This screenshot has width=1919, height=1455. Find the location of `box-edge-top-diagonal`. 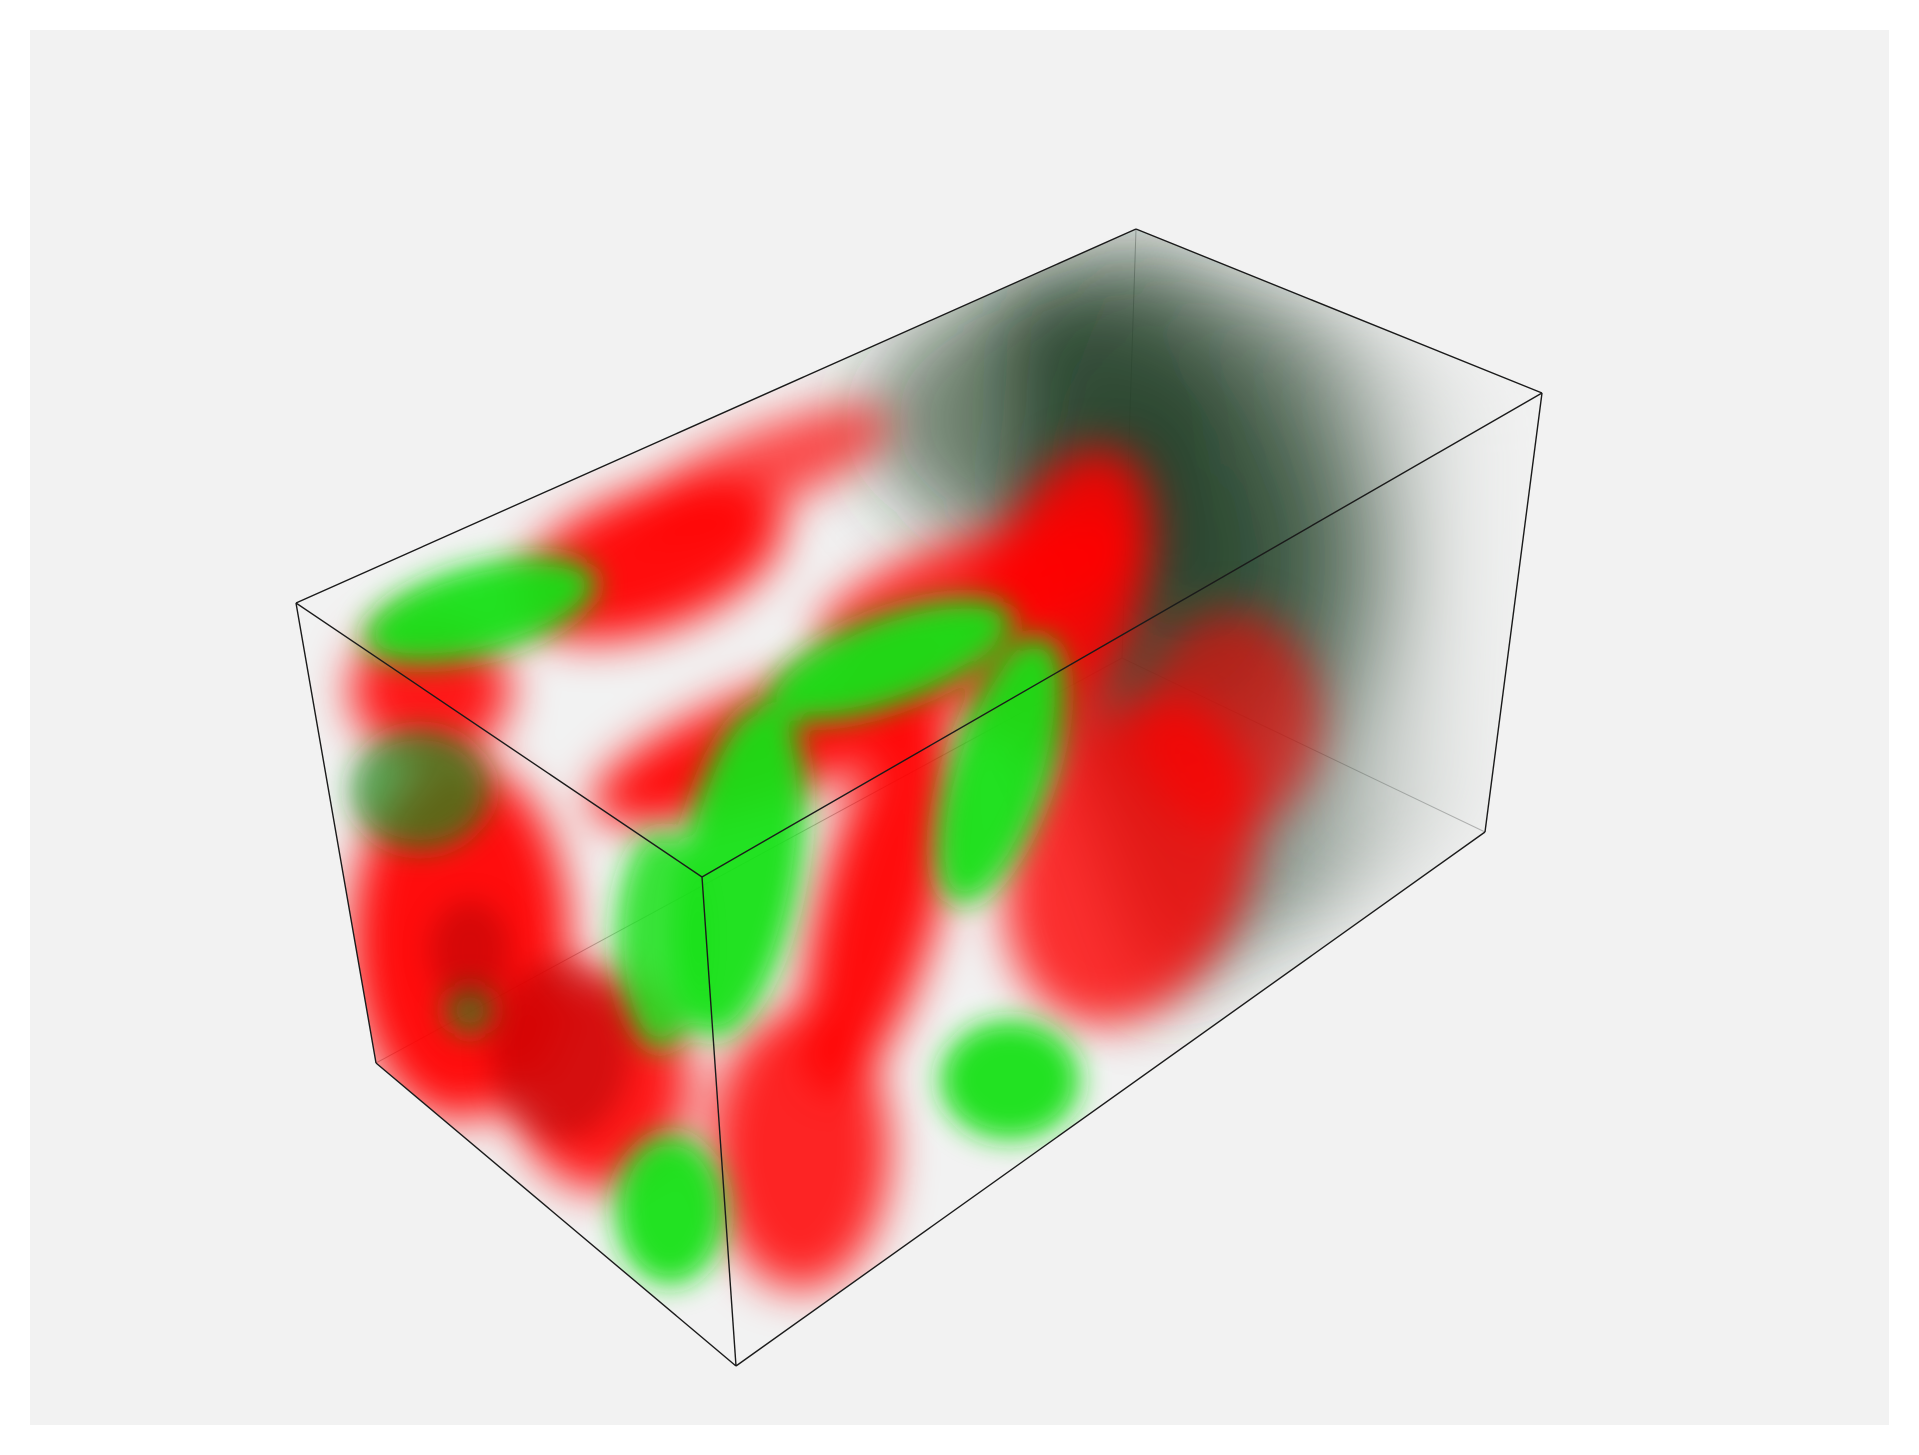

box-edge-top-diagonal is located at coordinates (1122, 635).